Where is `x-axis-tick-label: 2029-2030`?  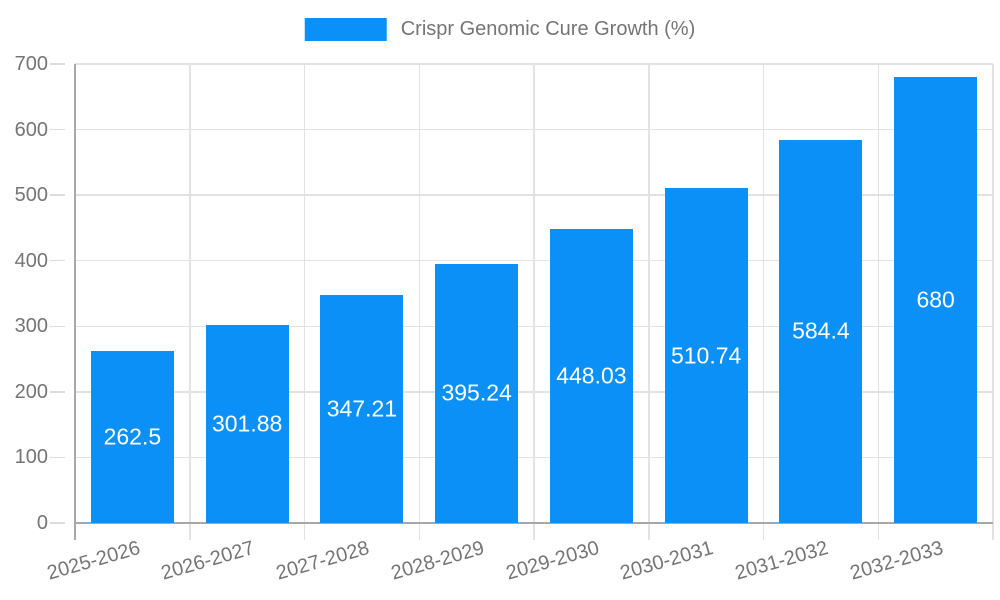
x-axis-tick-label: 2029-2030 is located at coordinates (552, 561).